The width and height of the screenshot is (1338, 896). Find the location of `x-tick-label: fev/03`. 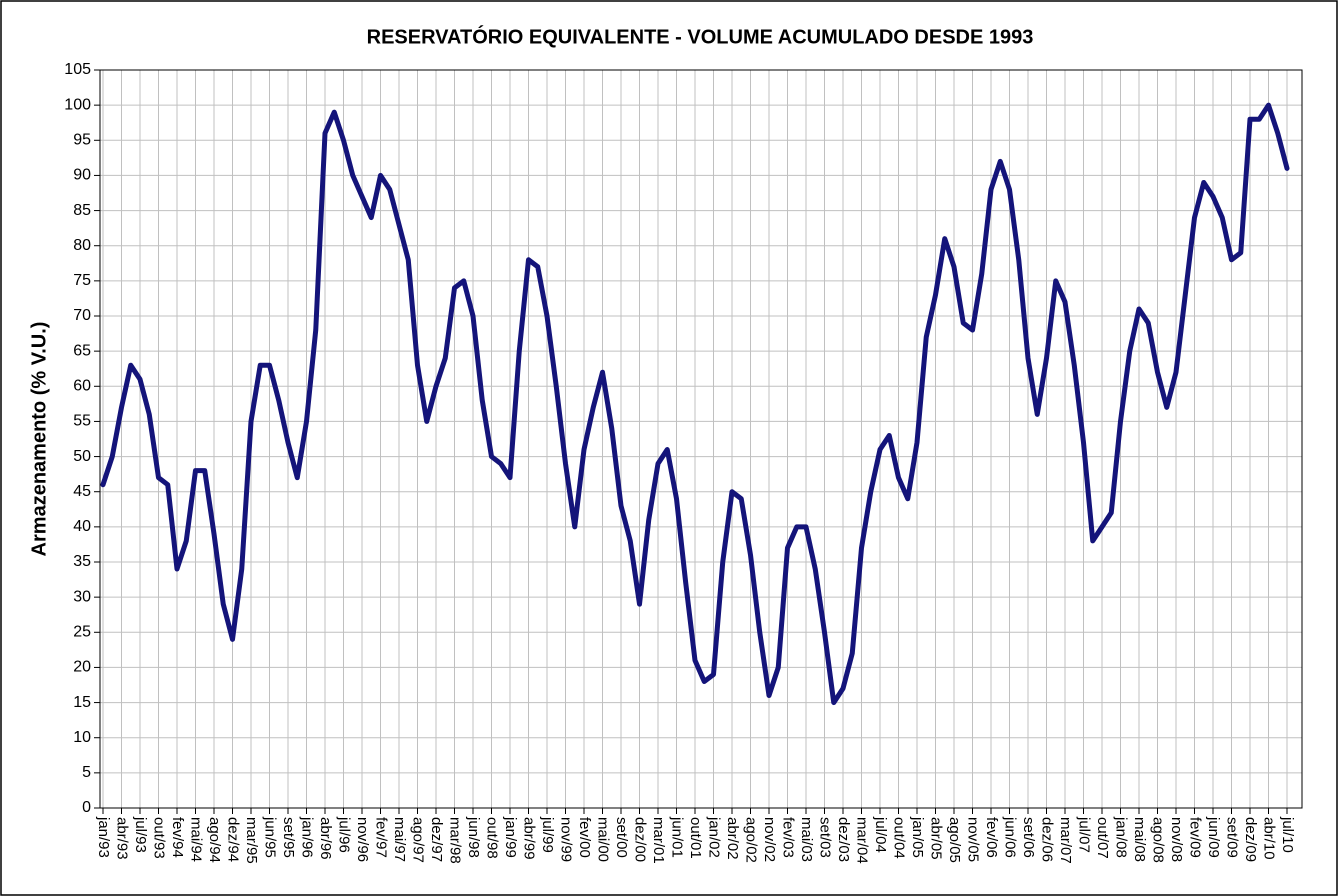

x-tick-label: fev/03 is located at coordinates (788, 837).